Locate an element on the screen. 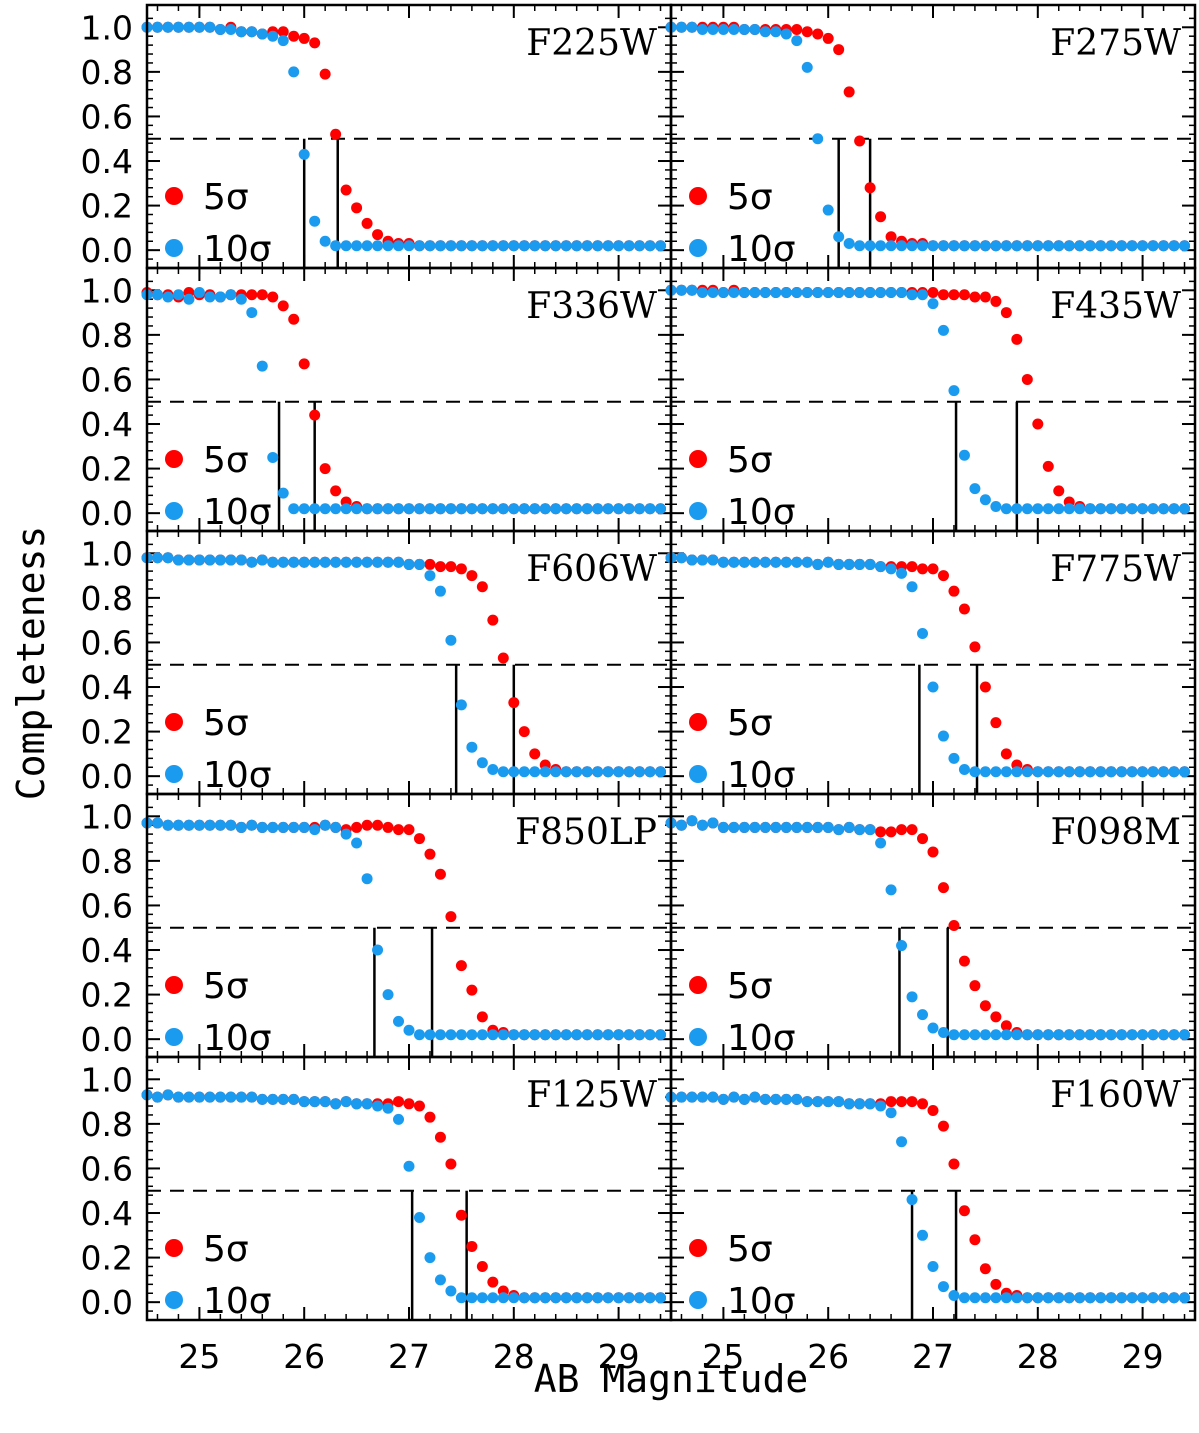 The image size is (1199, 1433). panel-f225w: 0.0 0.2 0.4 0.6 0.8 1.0 F225W 5σ 10σ is located at coordinates (377, 136).